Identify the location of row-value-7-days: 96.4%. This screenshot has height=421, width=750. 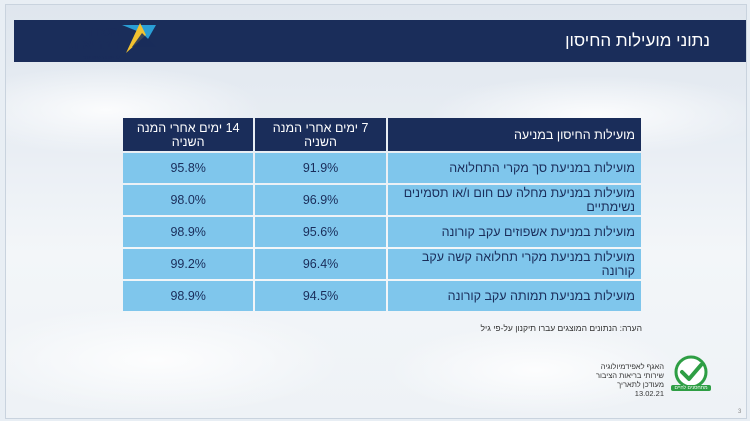
(320, 264).